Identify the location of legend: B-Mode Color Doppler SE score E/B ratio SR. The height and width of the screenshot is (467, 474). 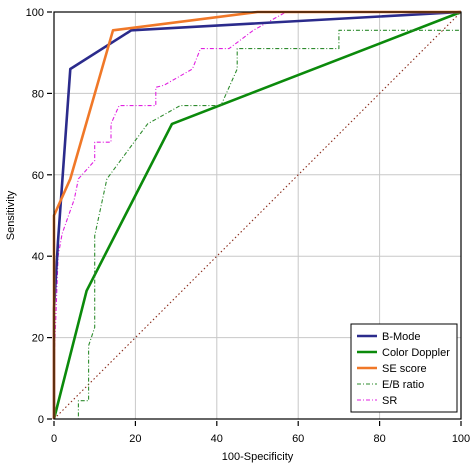
(404, 368).